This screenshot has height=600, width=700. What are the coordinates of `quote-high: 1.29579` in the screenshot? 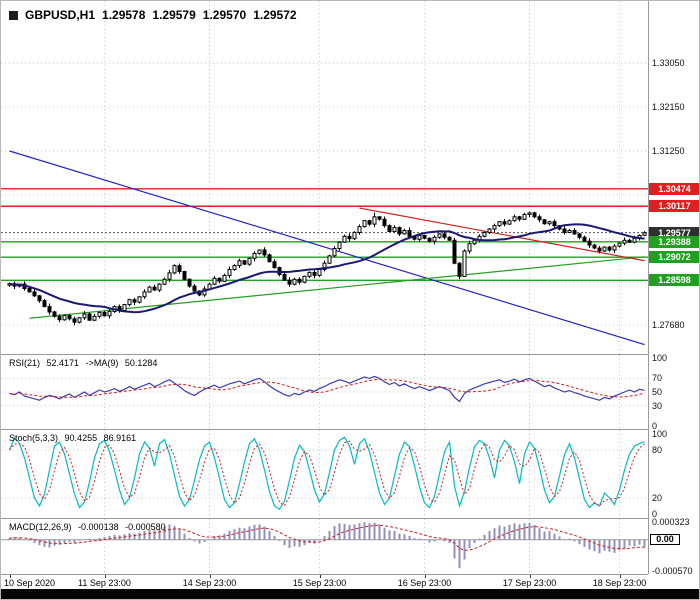 It's located at (174, 15).